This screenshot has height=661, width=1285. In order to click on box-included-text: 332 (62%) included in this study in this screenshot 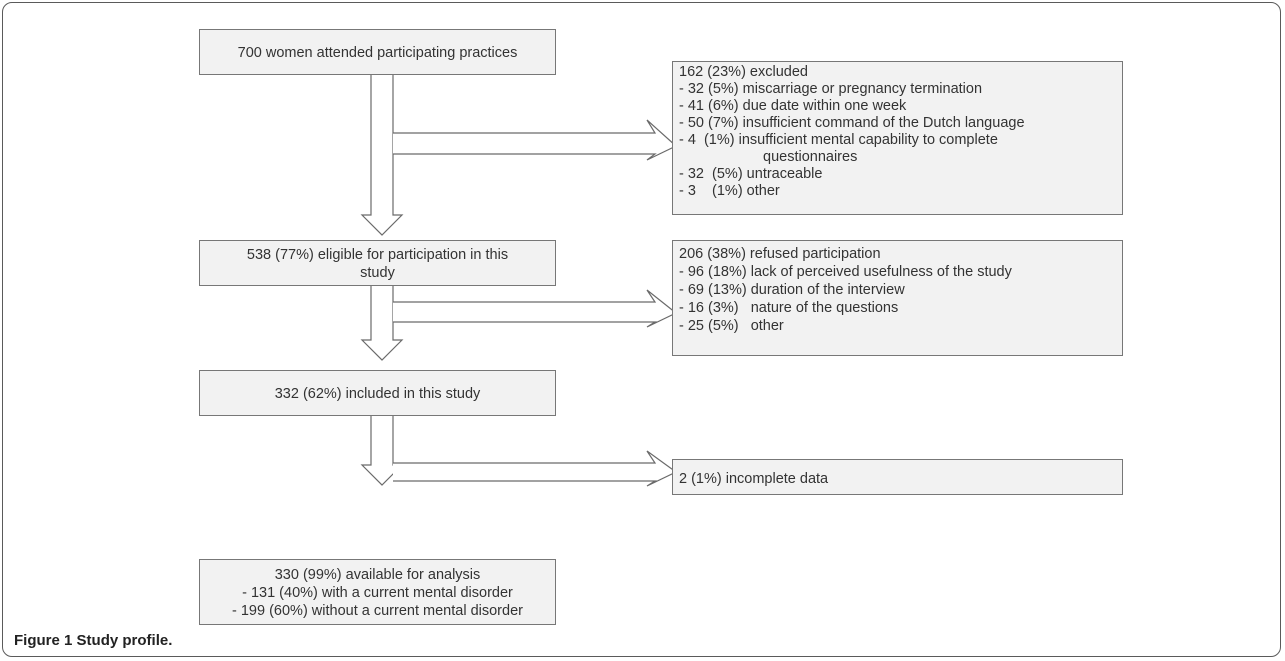, I will do `click(377, 394)`.